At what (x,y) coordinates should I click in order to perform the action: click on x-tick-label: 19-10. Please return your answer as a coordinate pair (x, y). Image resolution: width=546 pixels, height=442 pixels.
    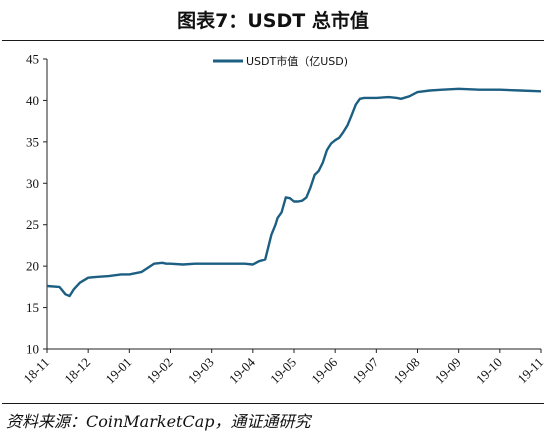
    Looking at the image, I should click on (489, 371).